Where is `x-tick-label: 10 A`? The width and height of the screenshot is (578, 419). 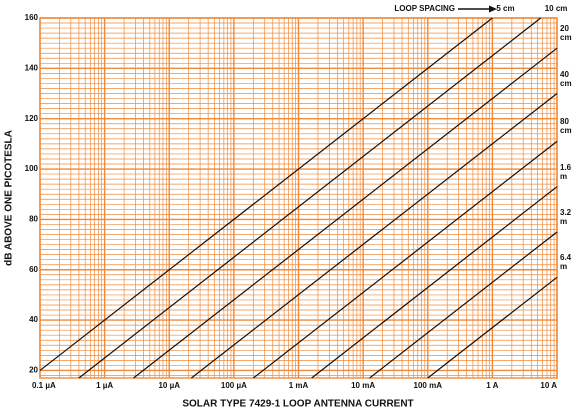 x-tick-label: 10 A is located at coordinates (548, 385).